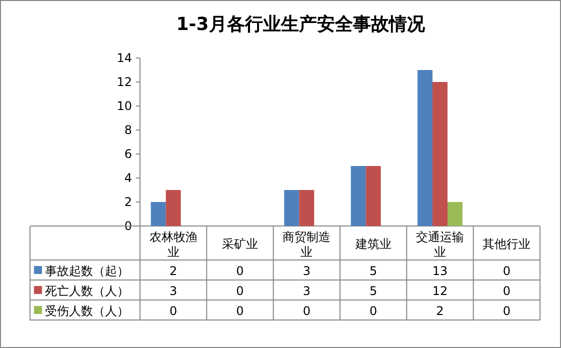  Describe the element at coordinates (173, 244) in the screenshot. I see `x-tick-label: 农林牧渔业` at that location.